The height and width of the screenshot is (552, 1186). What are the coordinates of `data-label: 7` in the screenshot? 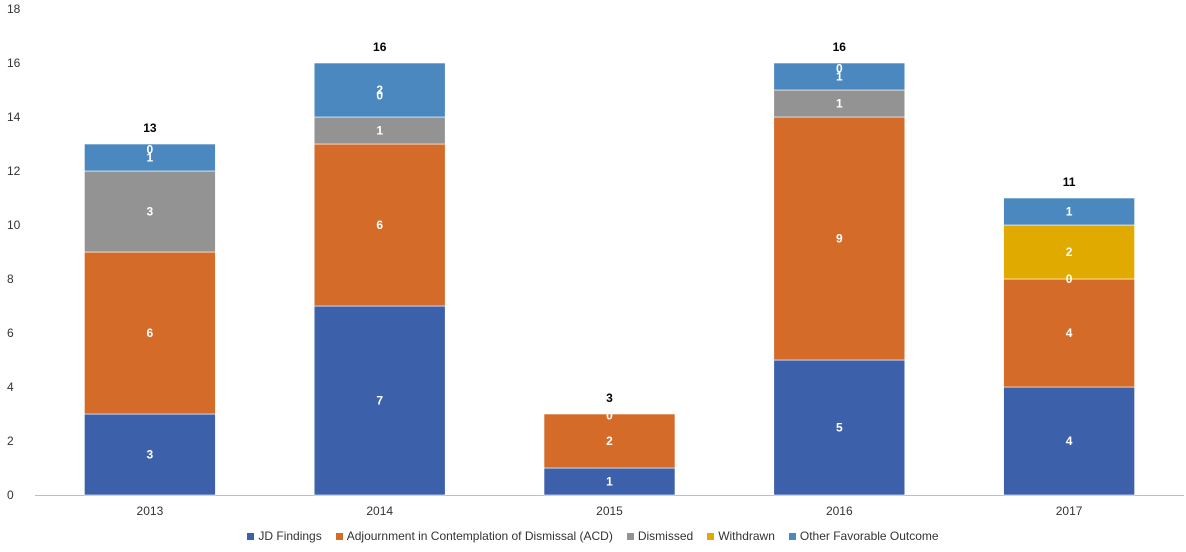 It's located at (379, 401).